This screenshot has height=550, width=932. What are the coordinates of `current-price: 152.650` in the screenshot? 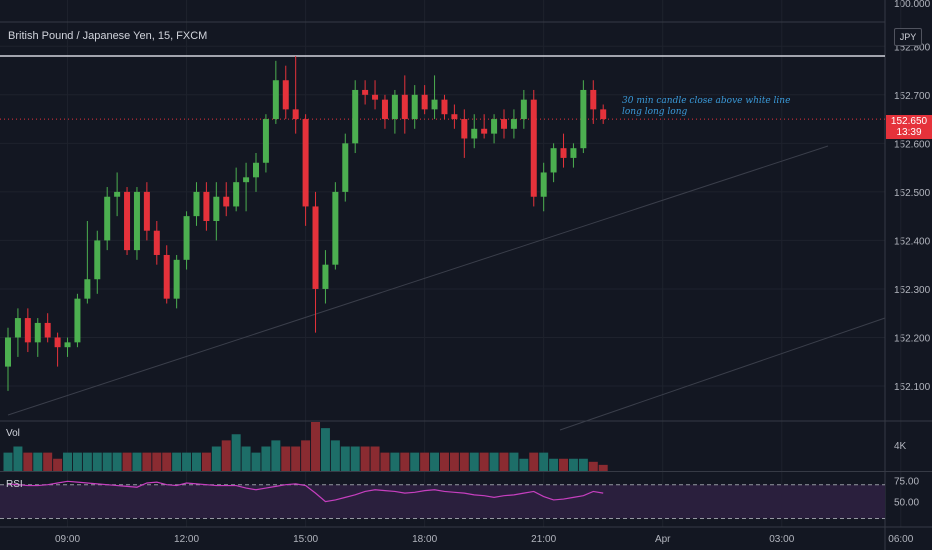 It's located at (909, 121).